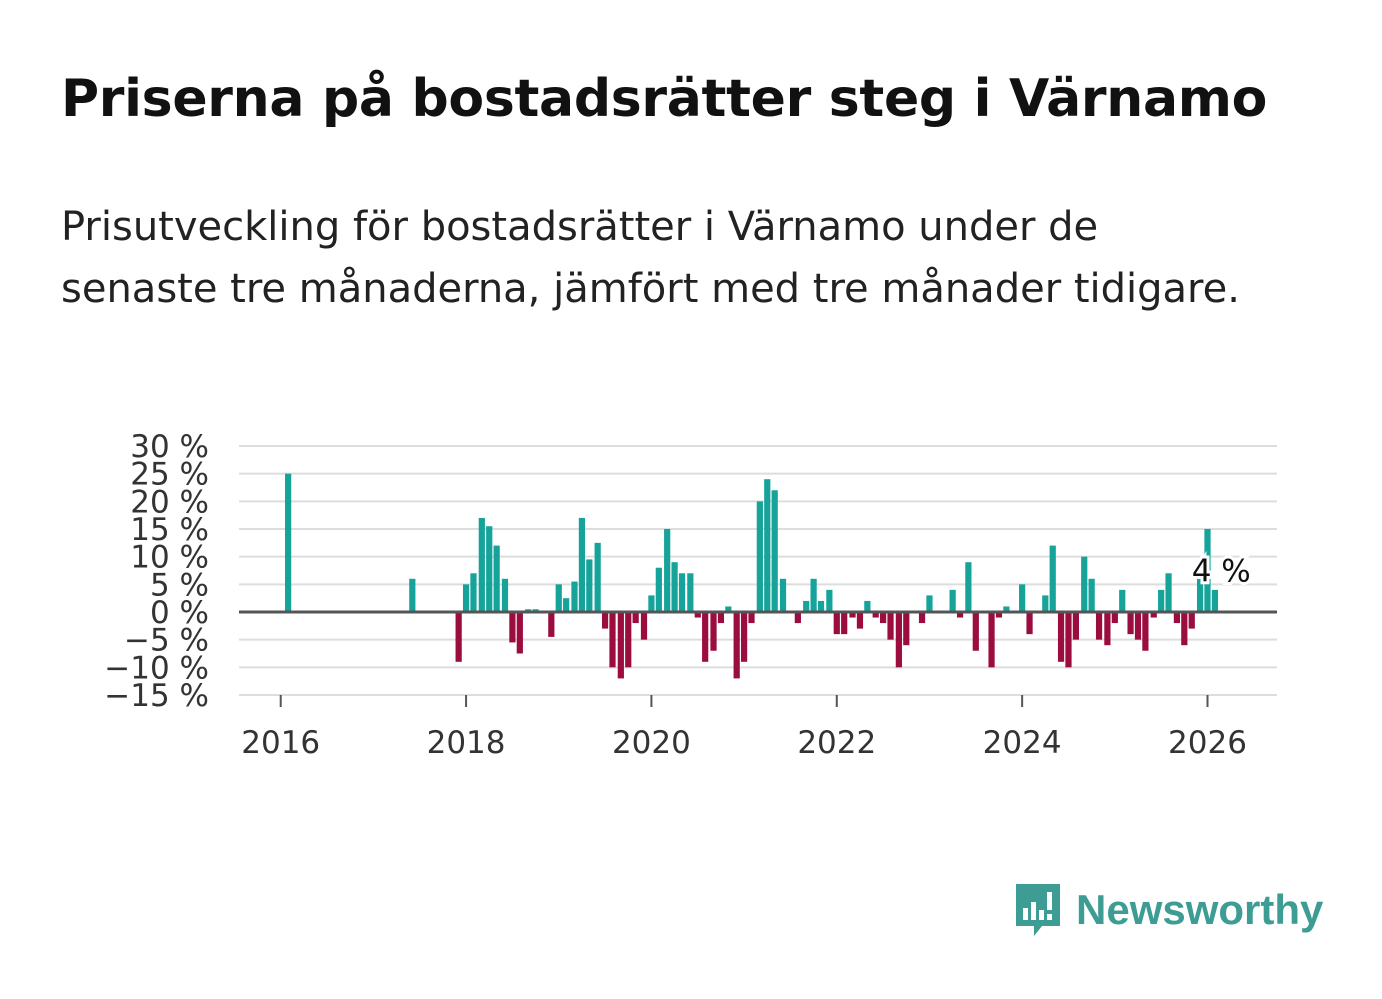 Image resolution: width=1382 pixels, height=999 pixels. What do you see at coordinates (169, 447) in the screenshot?
I see `y-tick-label: 30 %` at bounding box center [169, 447].